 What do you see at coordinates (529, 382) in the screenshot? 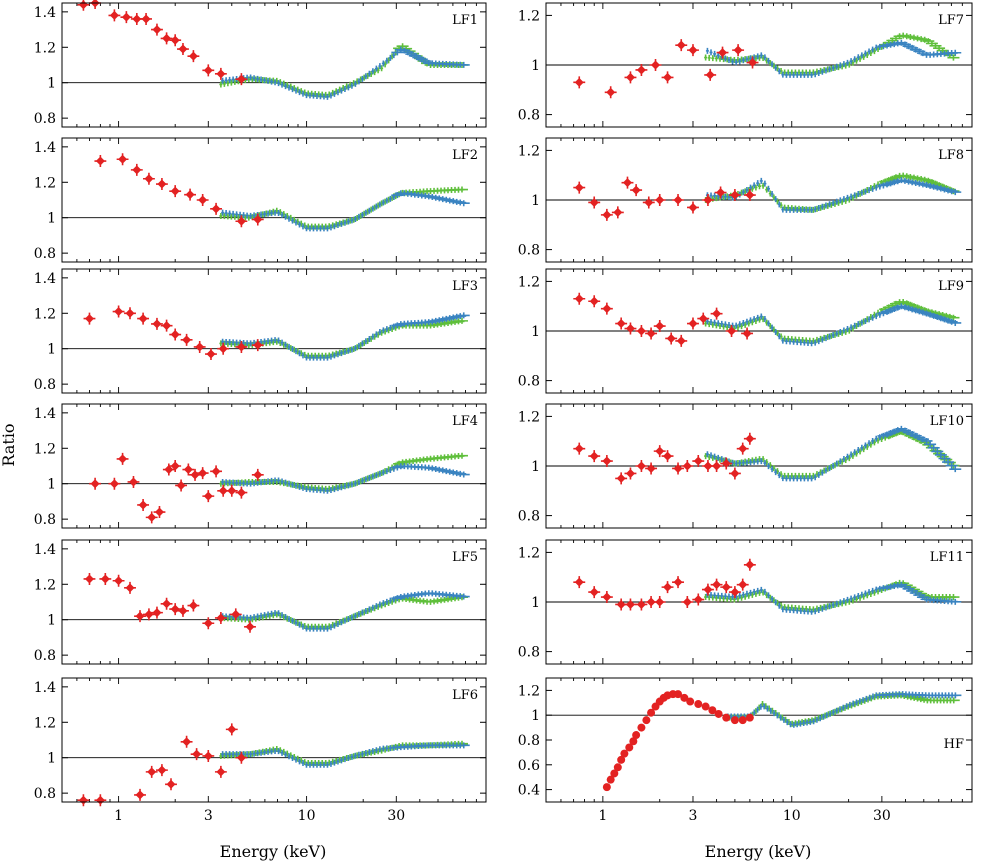
I see `y-tick-label: 0.8` at bounding box center [529, 382].